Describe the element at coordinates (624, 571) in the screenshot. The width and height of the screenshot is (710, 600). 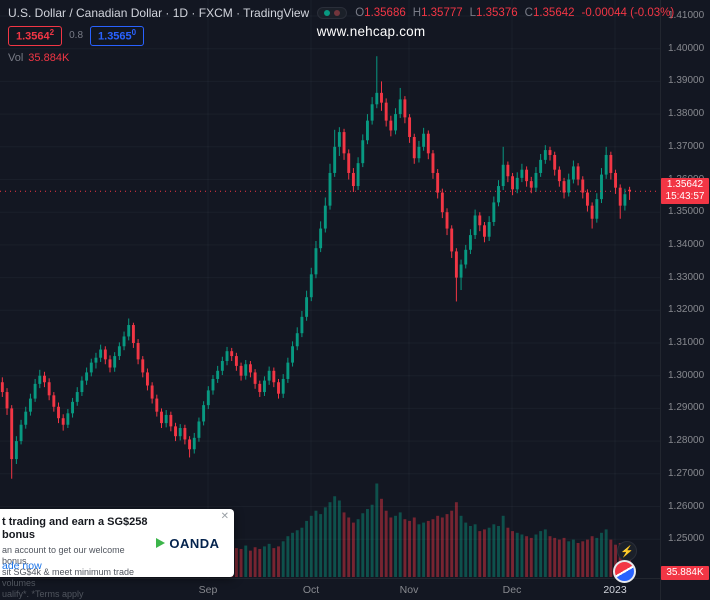
I see `sentiment-fab` at that location.